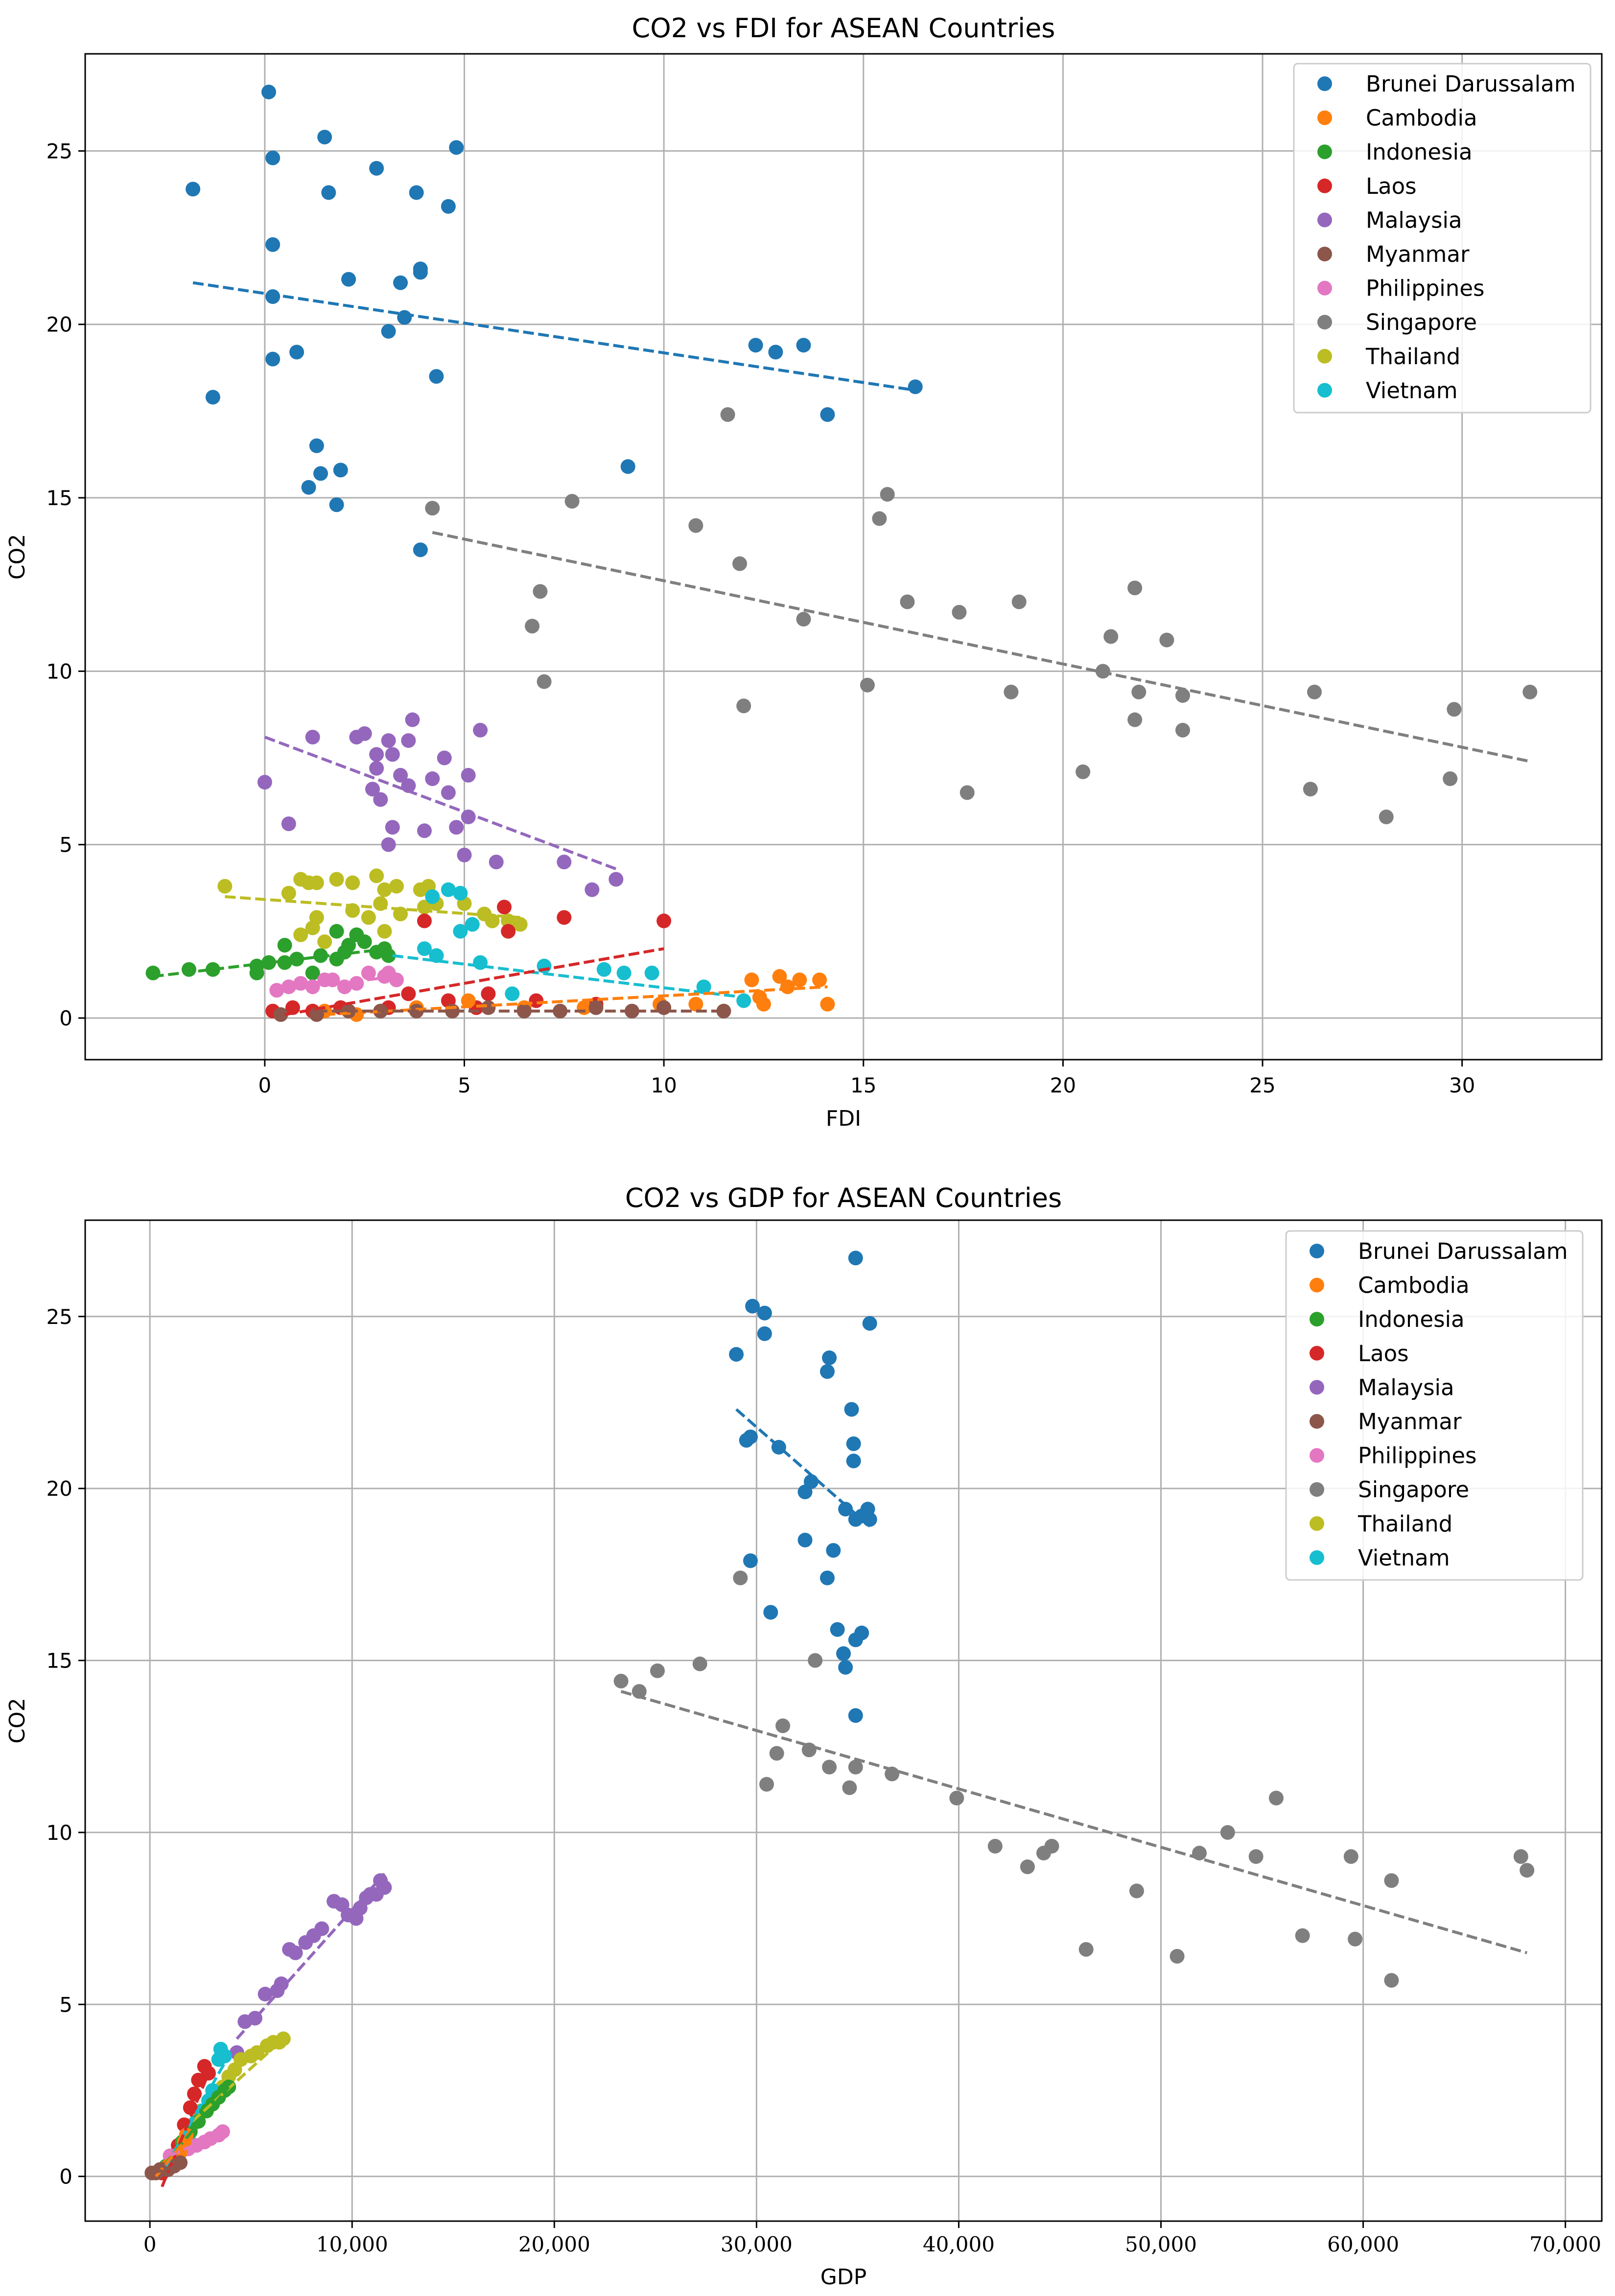  What do you see at coordinates (65, 2005) in the screenshot?
I see `y-tick-label: 5` at bounding box center [65, 2005].